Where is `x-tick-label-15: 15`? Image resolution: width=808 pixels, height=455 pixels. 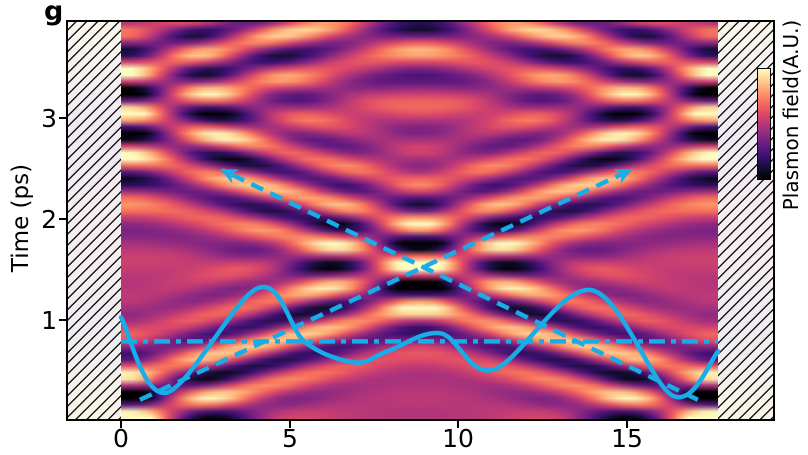 x-tick-label-15: 15 is located at coordinates (627, 438).